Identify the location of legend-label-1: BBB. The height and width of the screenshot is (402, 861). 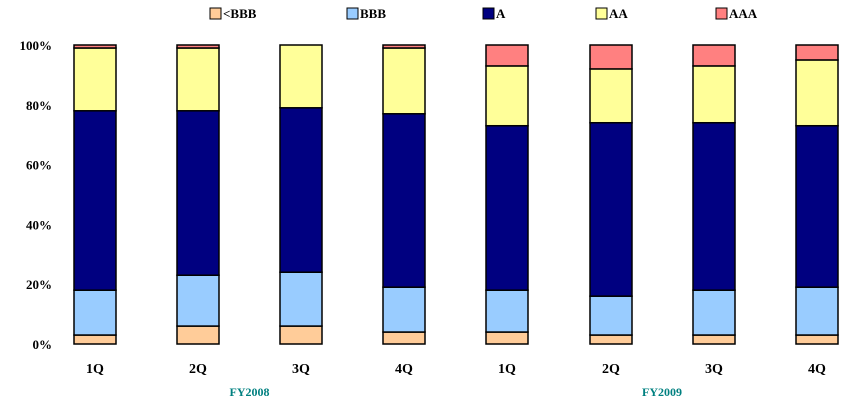
(373, 13).